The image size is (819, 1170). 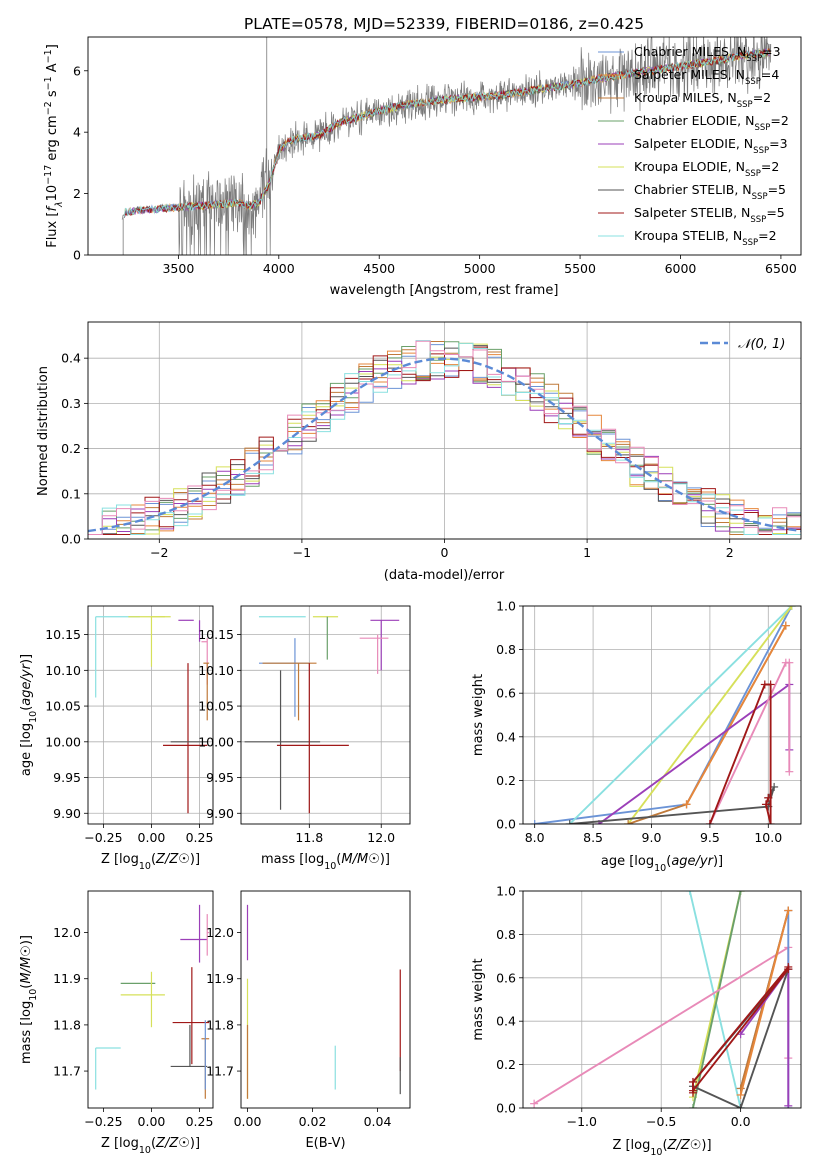 I want to click on x-axis-label: (data-model)/error, so click(x=444, y=575).